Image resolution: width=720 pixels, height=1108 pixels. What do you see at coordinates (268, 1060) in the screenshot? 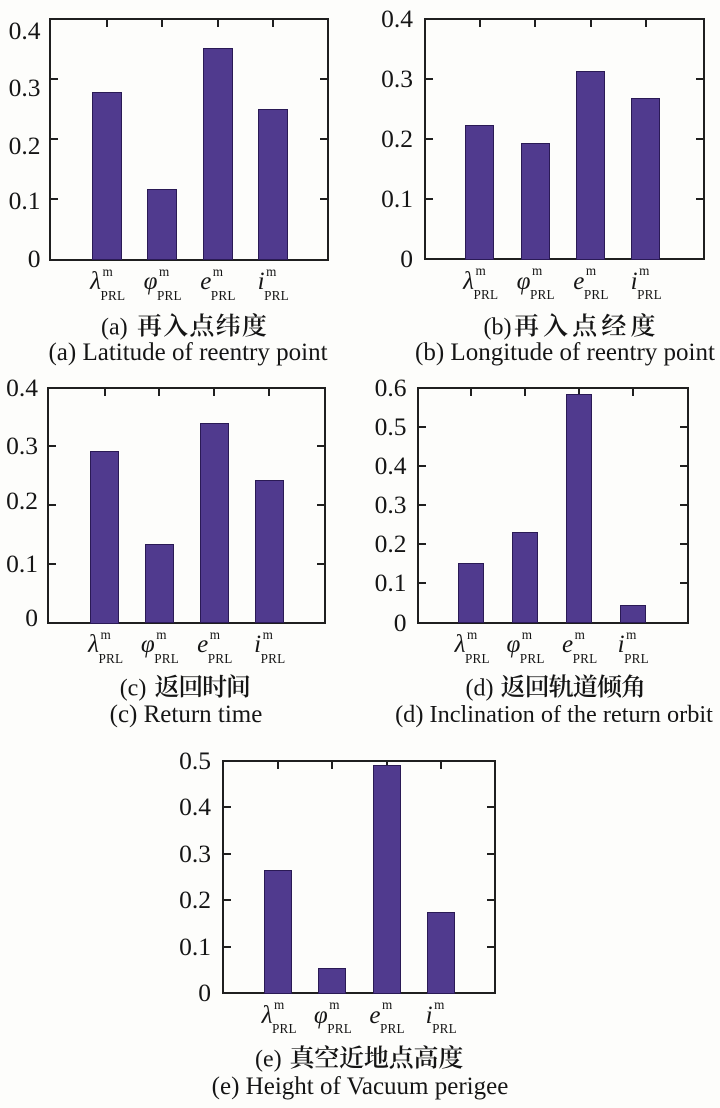
I see `svg-text: (e)` at bounding box center [268, 1060].